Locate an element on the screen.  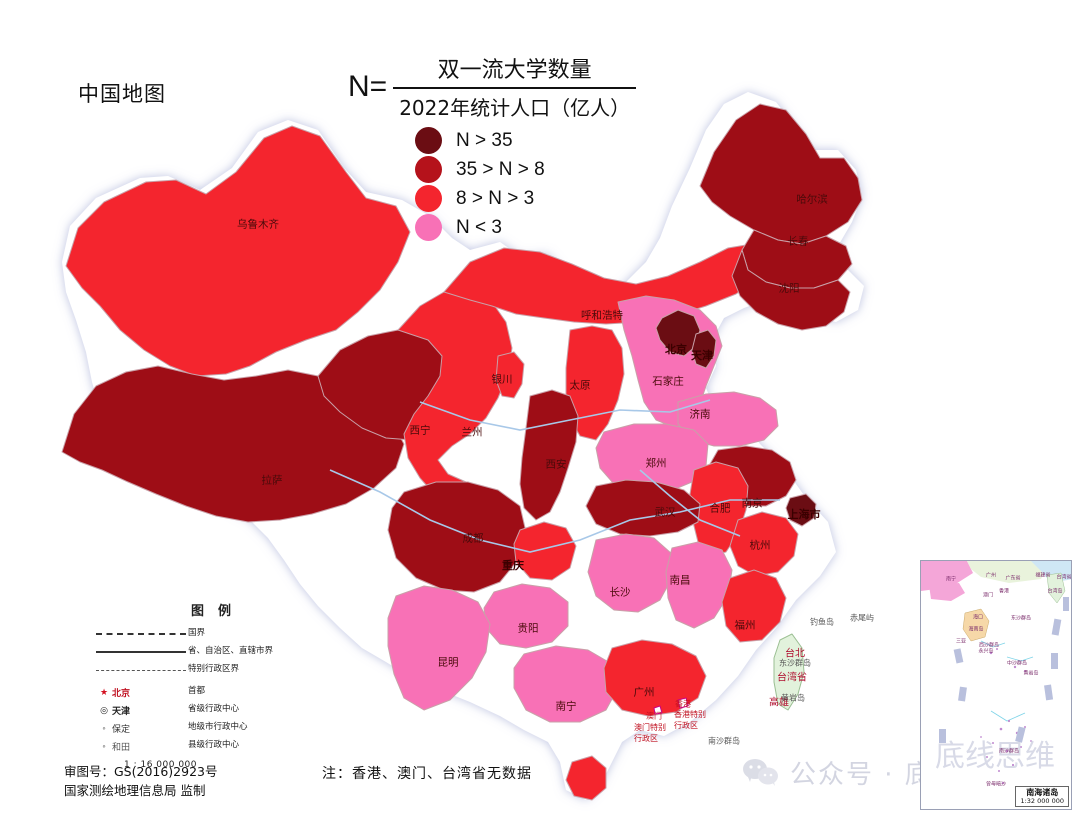
city-label: 西宁 is located at coordinates (420, 430).